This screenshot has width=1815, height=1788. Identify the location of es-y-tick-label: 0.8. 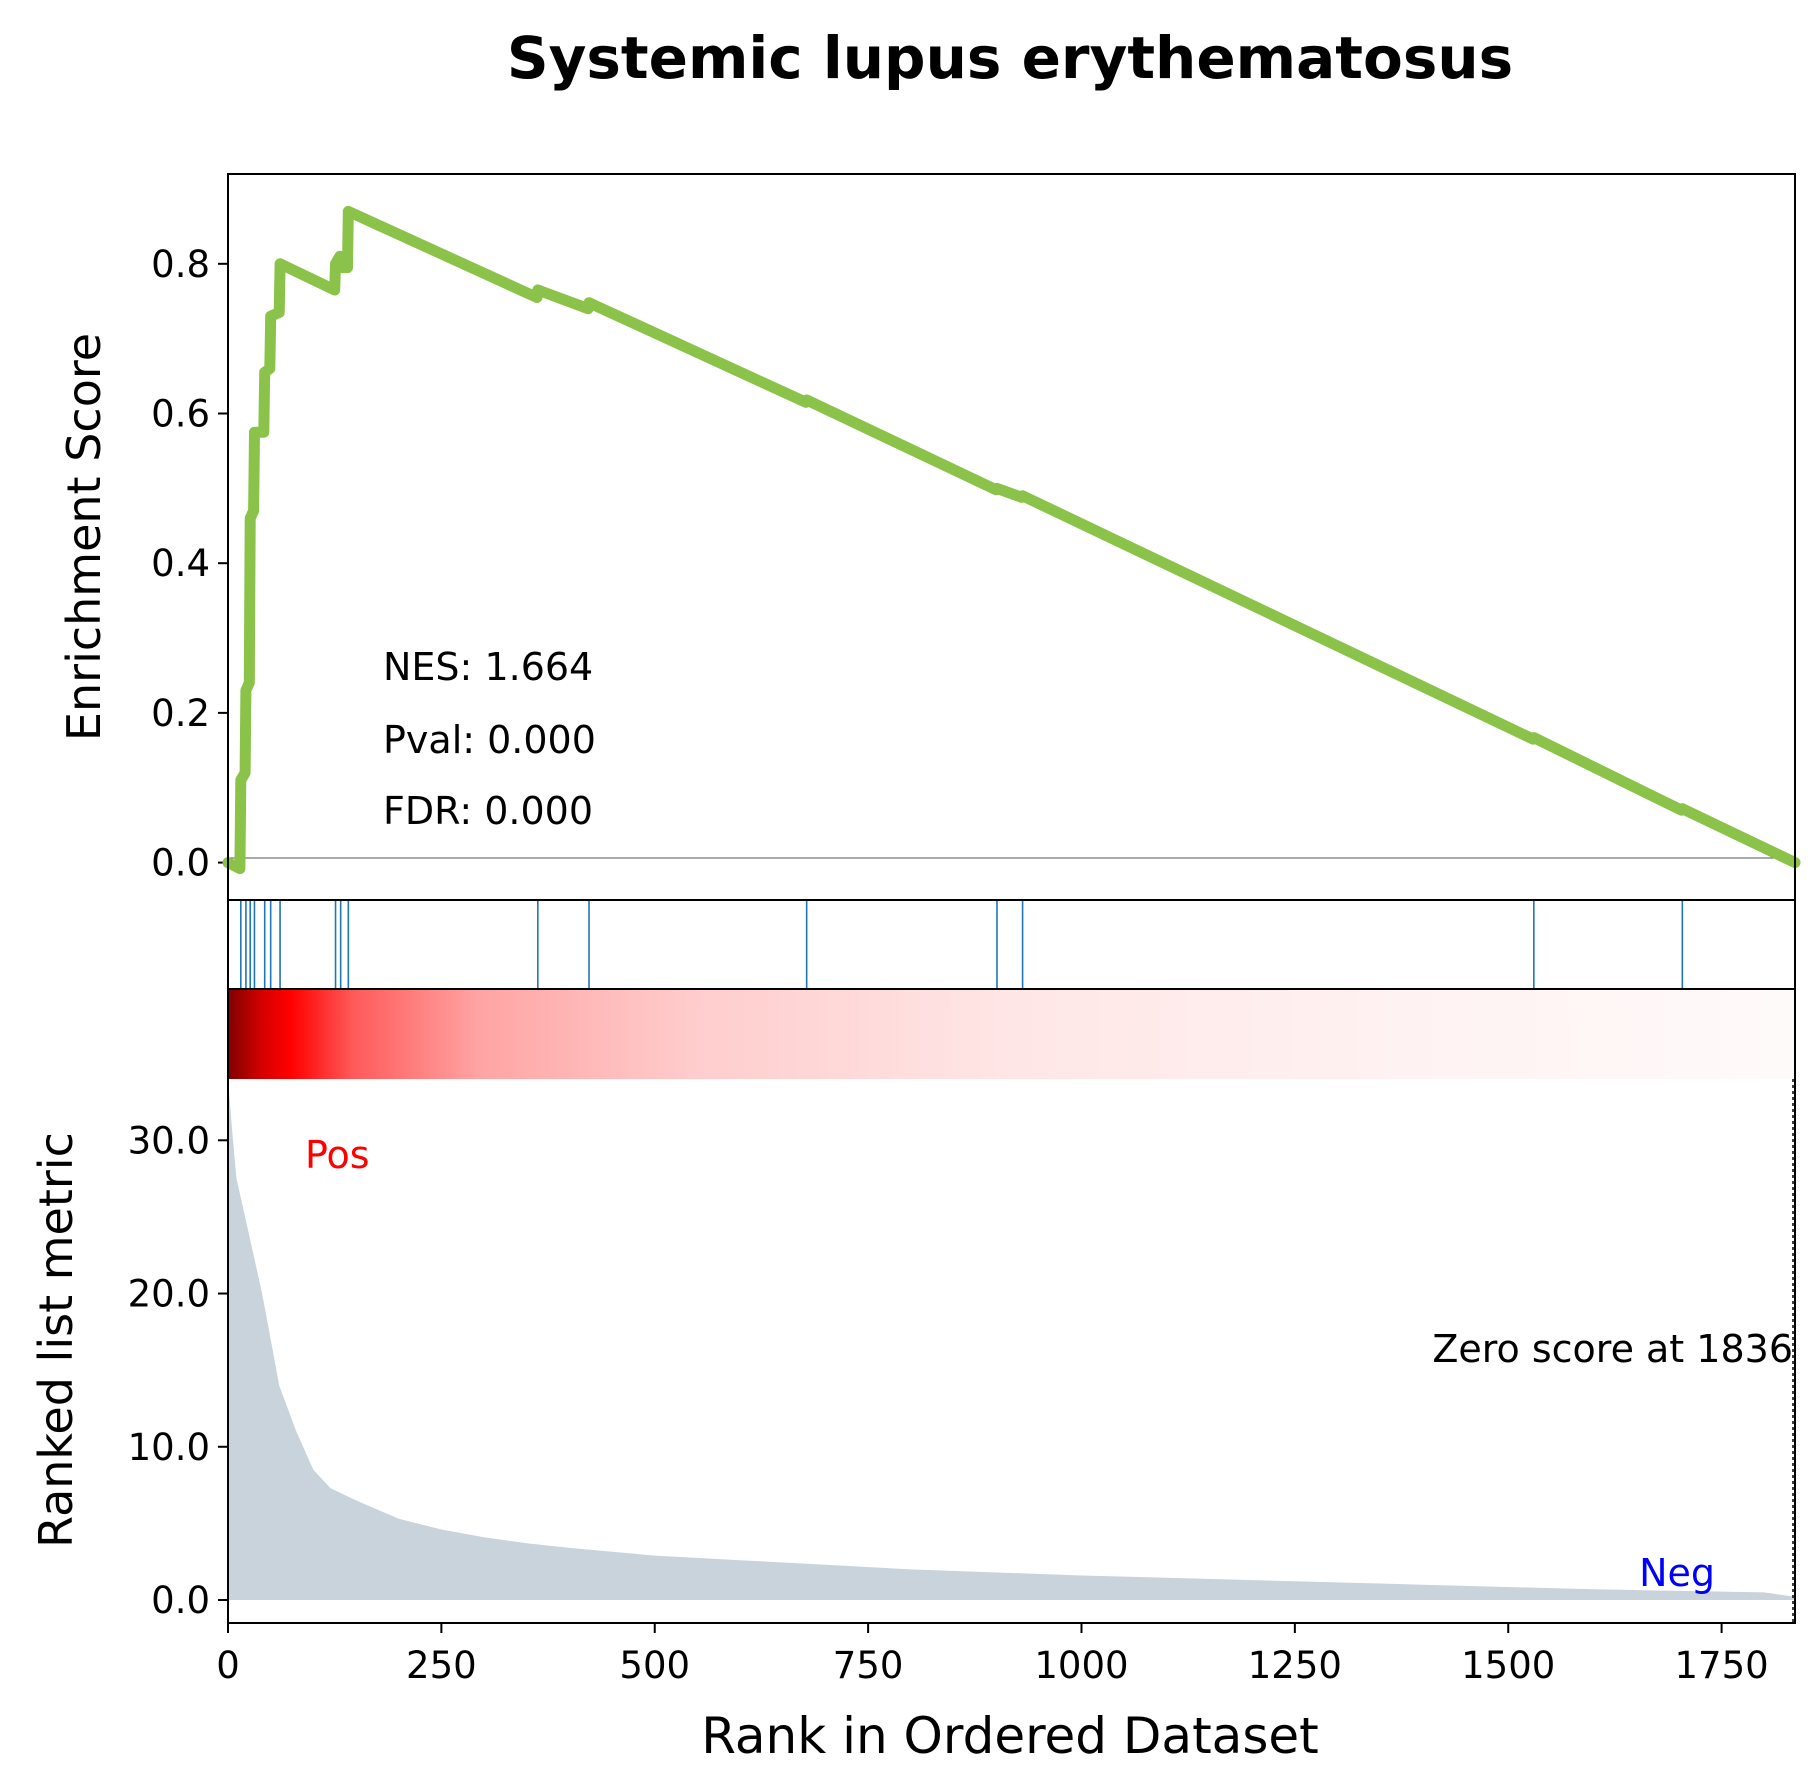
(180, 264).